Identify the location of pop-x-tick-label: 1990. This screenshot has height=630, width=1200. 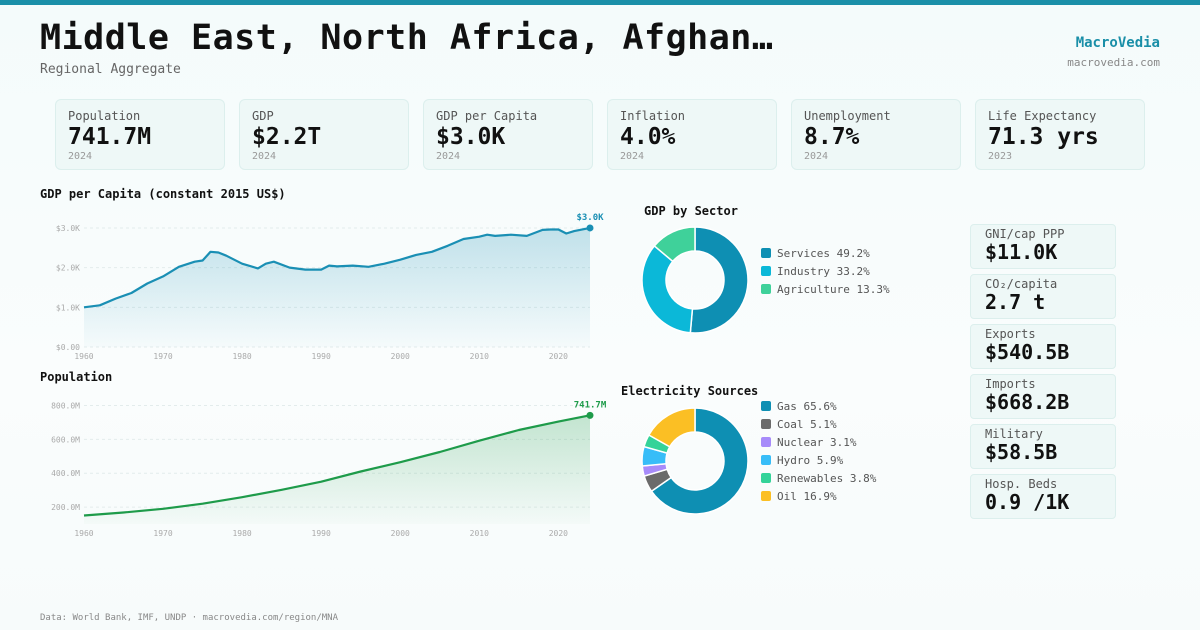
(321, 533).